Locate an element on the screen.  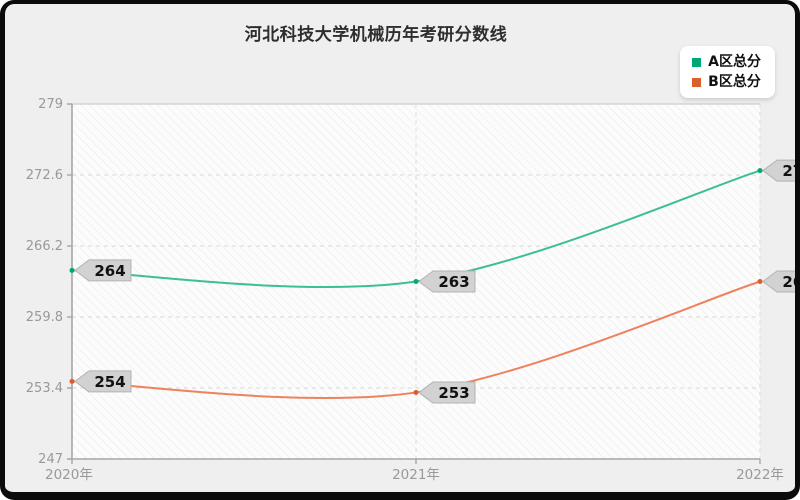
y-axis-label: 253.4 is located at coordinates (44, 388).